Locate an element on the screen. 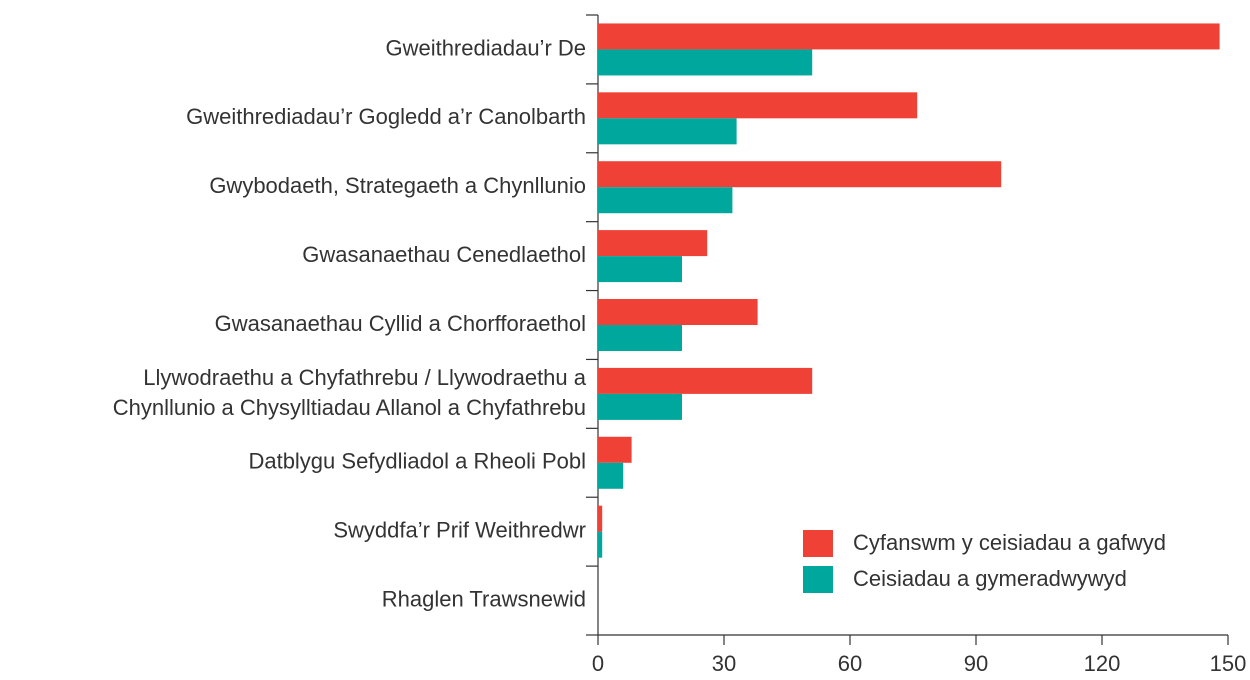  x-tick-label: 60 is located at coordinates (850, 663).